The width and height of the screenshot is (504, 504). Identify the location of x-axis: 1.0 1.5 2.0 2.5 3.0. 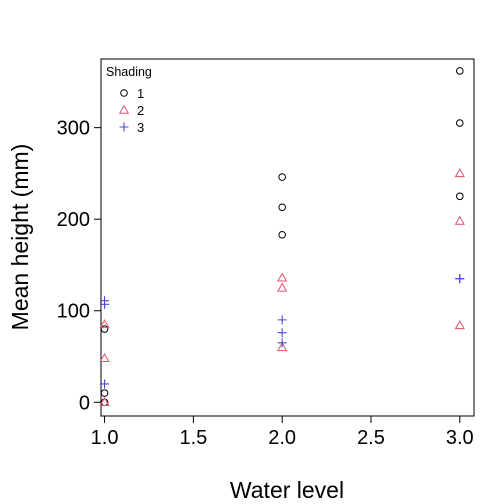
(282, 432).